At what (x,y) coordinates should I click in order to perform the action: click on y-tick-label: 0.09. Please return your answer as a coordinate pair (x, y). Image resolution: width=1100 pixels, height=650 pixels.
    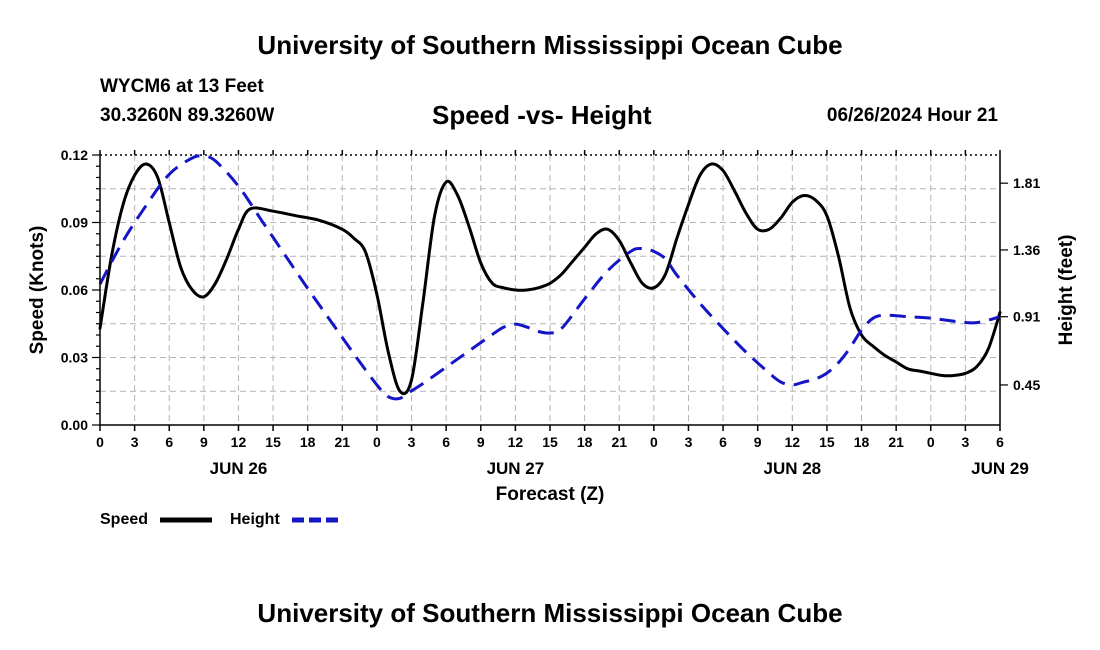
    Looking at the image, I should click on (74, 223).